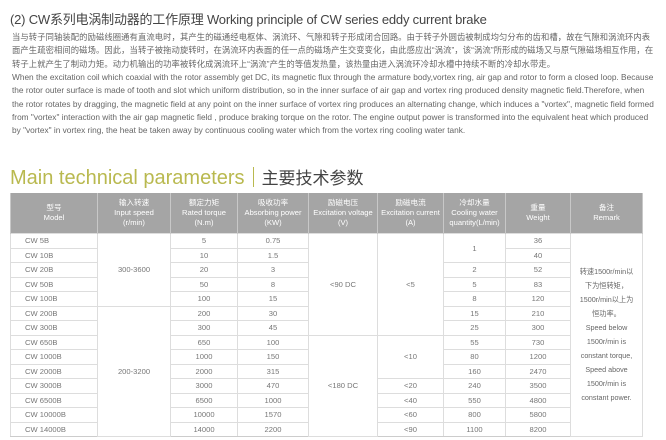 The height and width of the screenshot is (440, 666). What do you see at coordinates (204, 202) in the screenshot?
I see `header-cn: 额定力矩` at bounding box center [204, 202].